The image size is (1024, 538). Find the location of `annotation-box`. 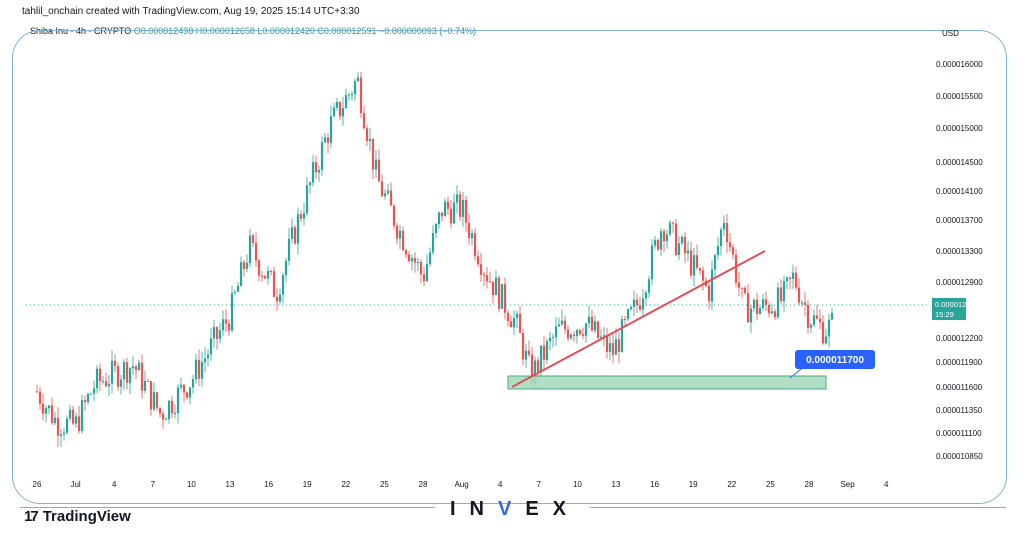

annotation-box is located at coordinates (835, 359).